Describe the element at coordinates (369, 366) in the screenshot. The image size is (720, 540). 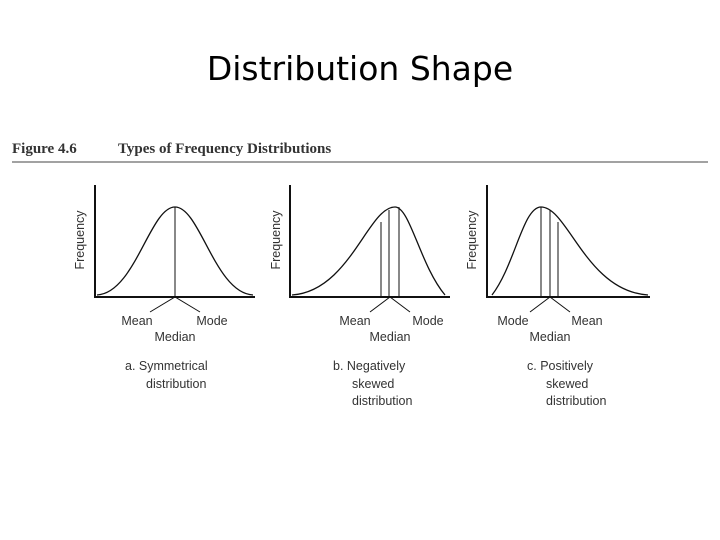
I see `caption: b. Negatively` at that location.